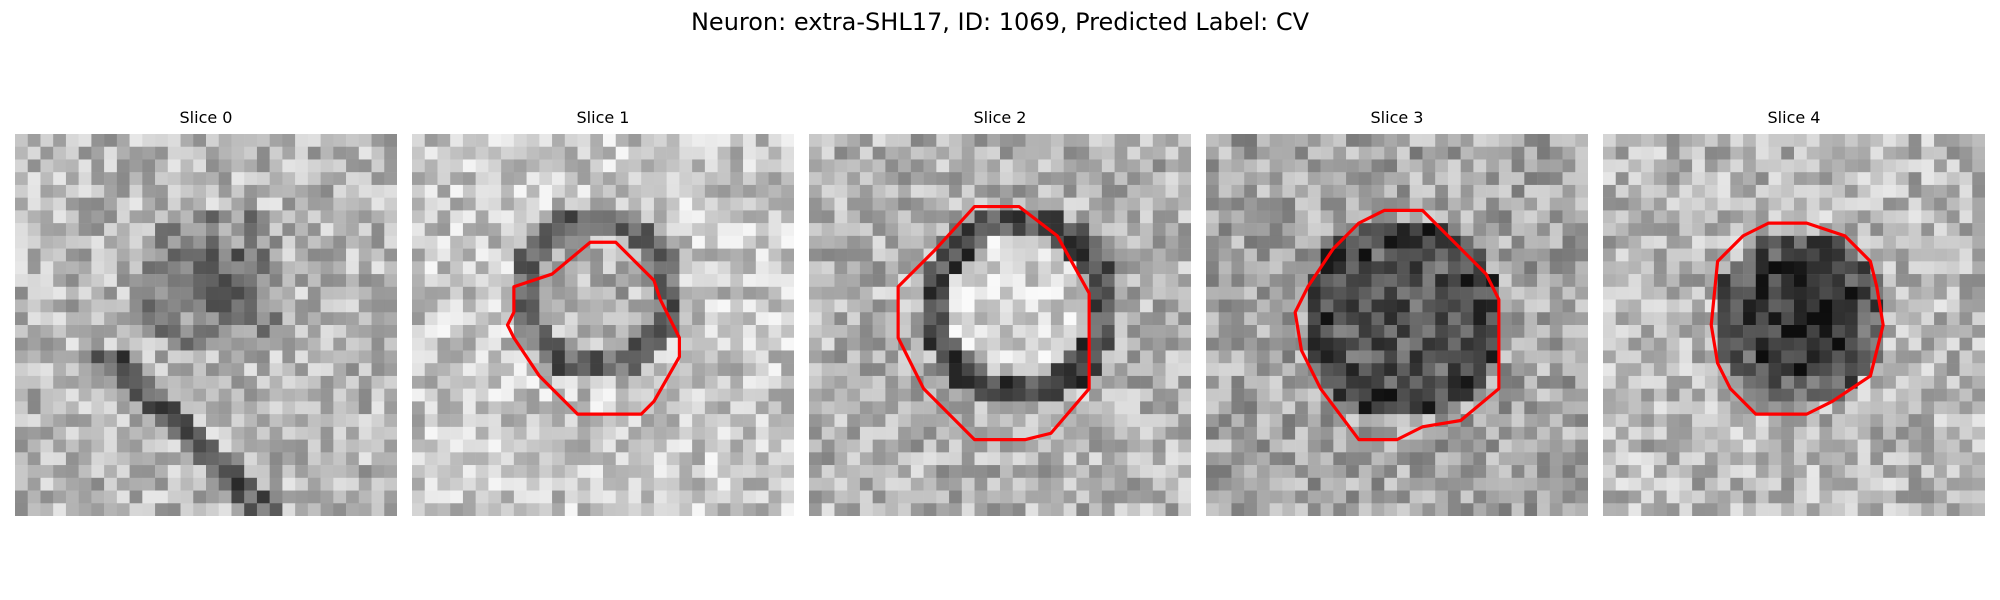 The height and width of the screenshot is (600, 2000). I want to click on slice-panel-0: Slice 0, so click(206, 313).